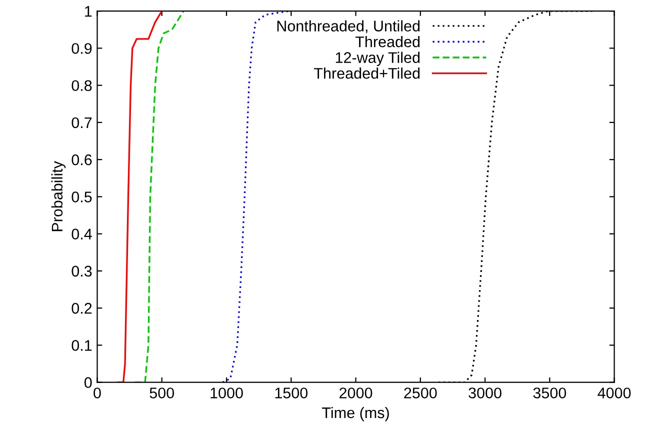  What do you see at coordinates (162, 393) in the screenshot?
I see `x-tick-label: 500` at bounding box center [162, 393].